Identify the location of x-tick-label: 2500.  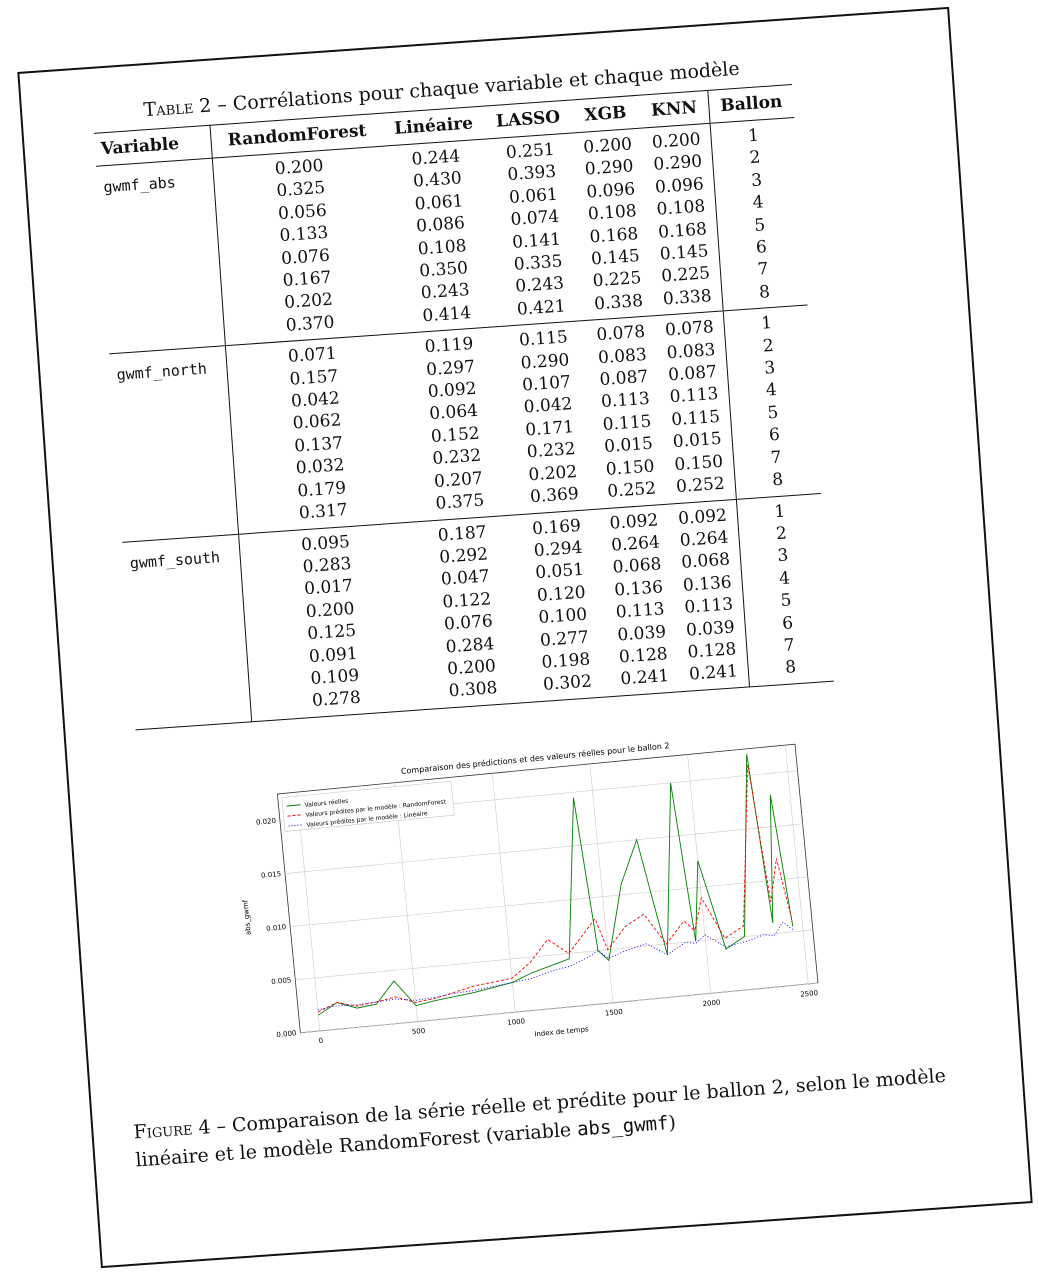
(809, 994).